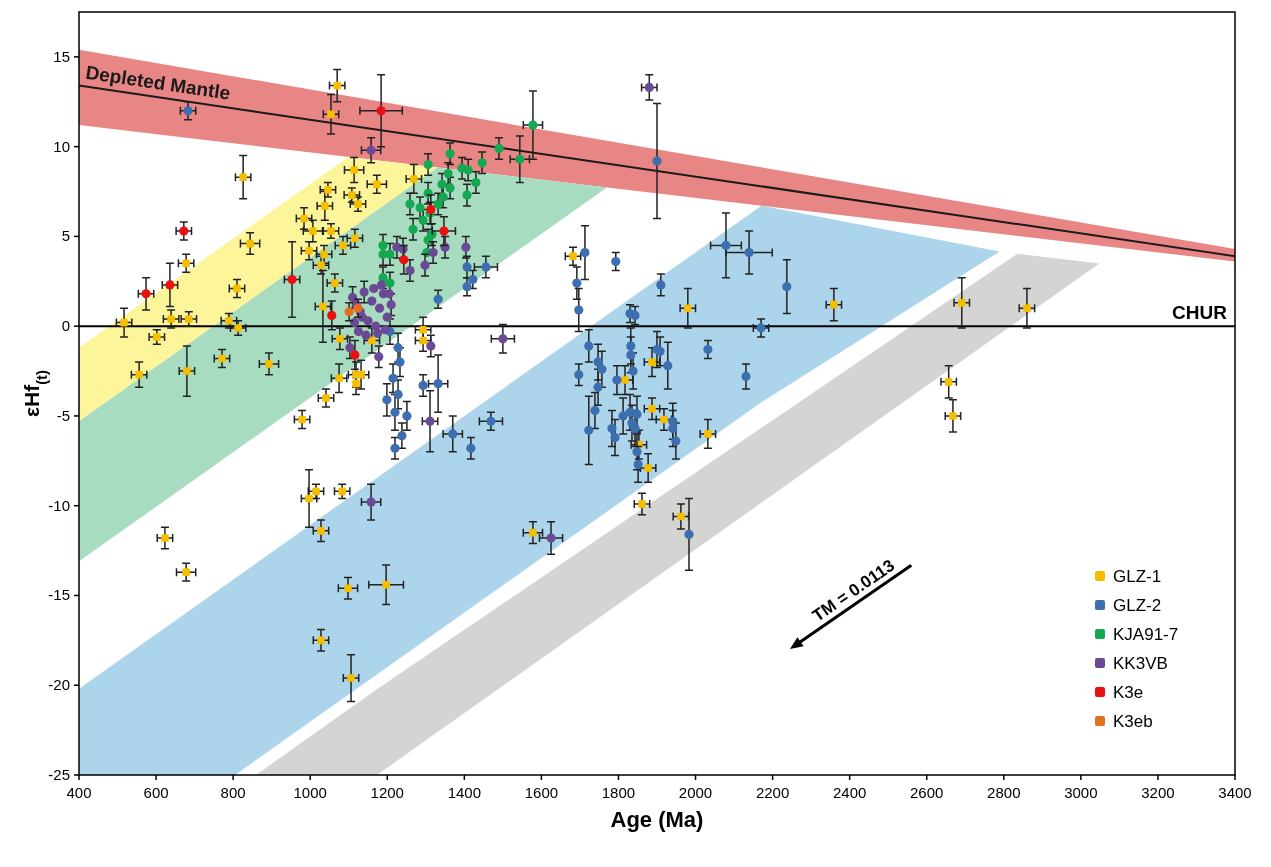 This screenshot has height=867, width=1271. What do you see at coordinates (79, 792) in the screenshot?
I see `x-tick-label: 400` at bounding box center [79, 792].